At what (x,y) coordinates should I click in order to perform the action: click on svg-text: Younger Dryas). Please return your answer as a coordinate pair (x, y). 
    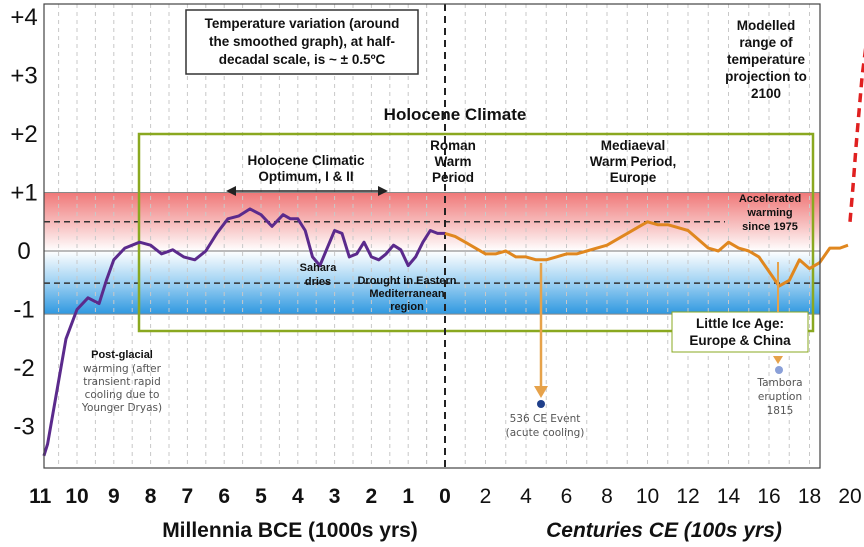
    Looking at the image, I should click on (121, 408).